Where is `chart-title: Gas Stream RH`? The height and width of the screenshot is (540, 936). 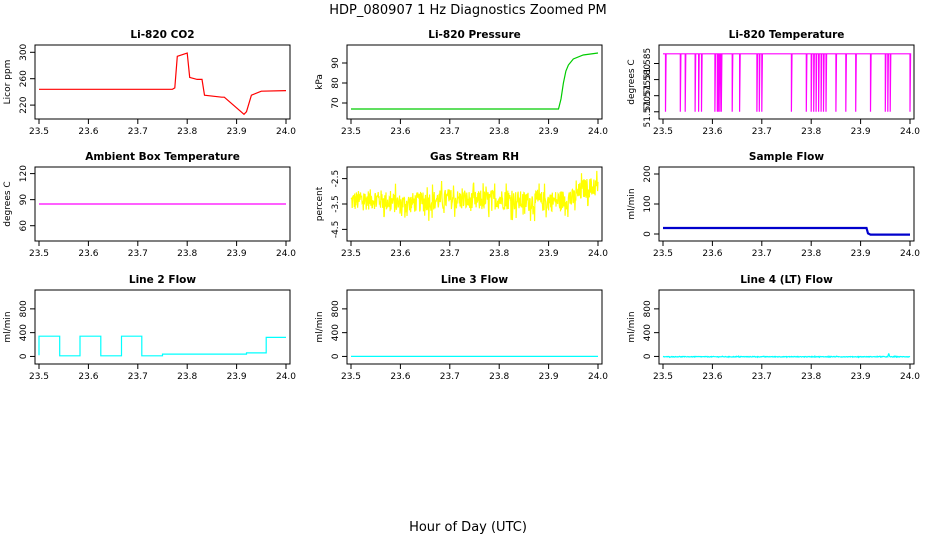 chart-title: Gas Stream RH is located at coordinates (474, 157).